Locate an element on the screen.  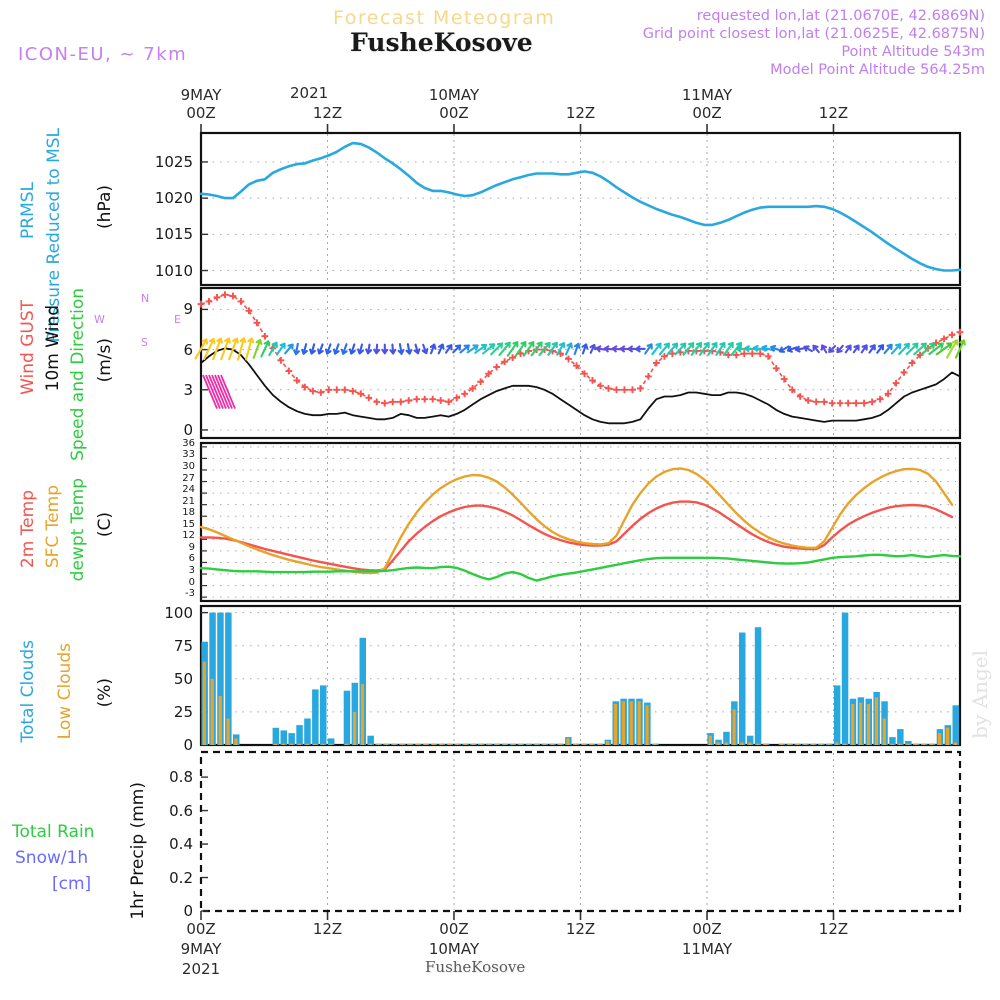
top-axis-hour-3: 12Z is located at coordinates (580, 113).